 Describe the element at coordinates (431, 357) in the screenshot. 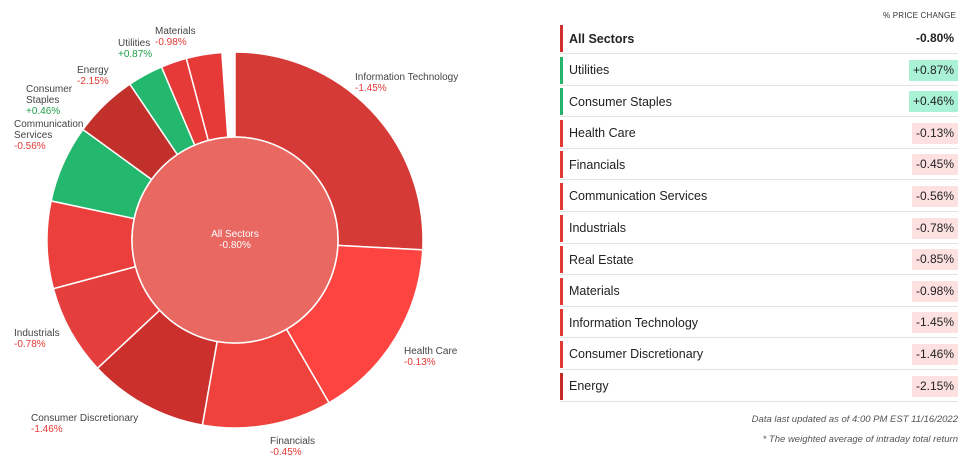

I see `slice-label-health-care: Health Care -0.13%` at that location.